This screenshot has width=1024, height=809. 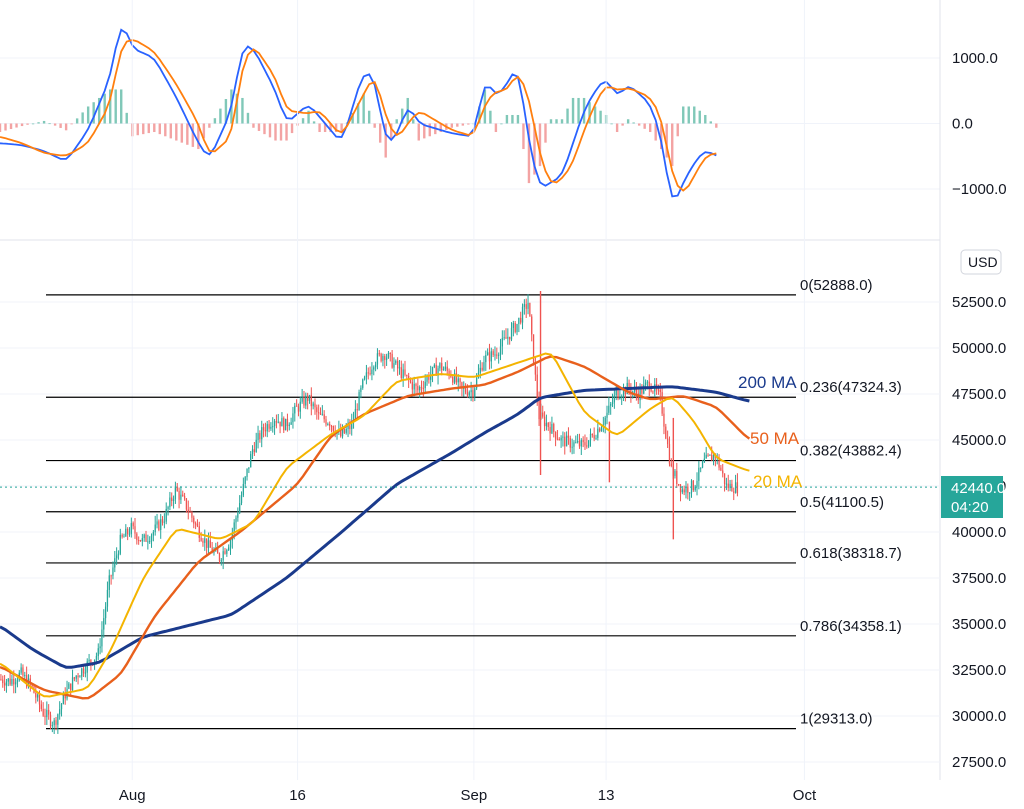 What do you see at coordinates (979, 762) in the screenshot?
I see `price-tick-label: 27500.0` at bounding box center [979, 762].